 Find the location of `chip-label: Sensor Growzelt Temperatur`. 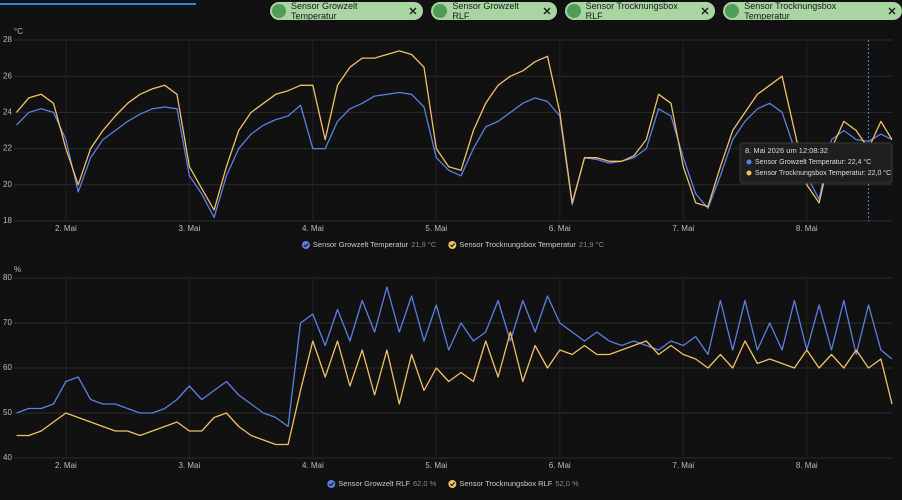

chip-label: Sensor Growzelt Temperatur is located at coordinates (324, 11).